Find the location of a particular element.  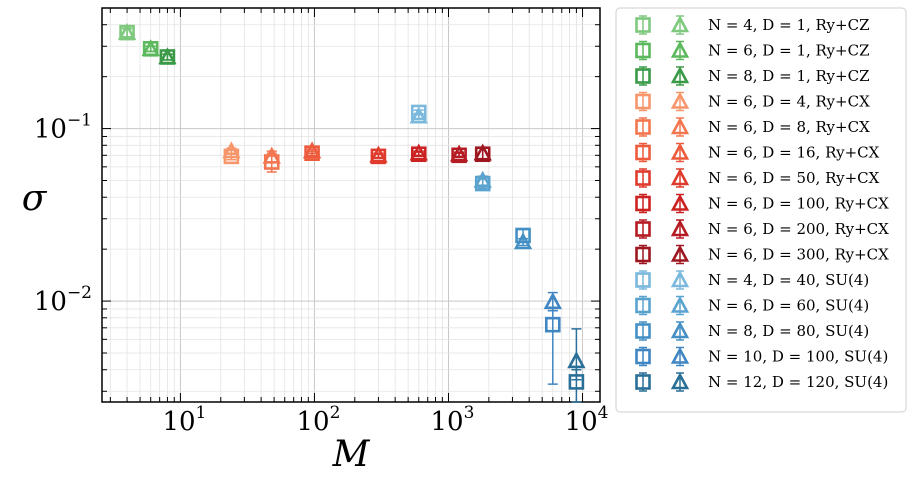

legend-entry: N = 6, D = 4, Ry+CX is located at coordinates (752, 101).